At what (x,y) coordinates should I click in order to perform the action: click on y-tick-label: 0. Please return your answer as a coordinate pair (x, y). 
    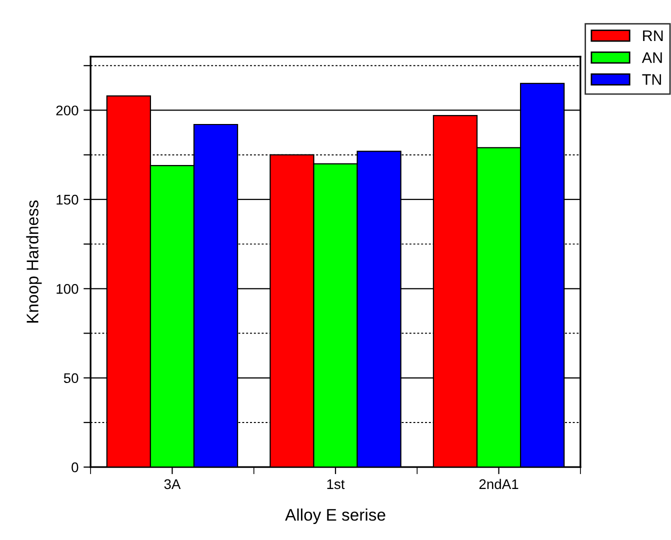
    Looking at the image, I should click on (75, 467).